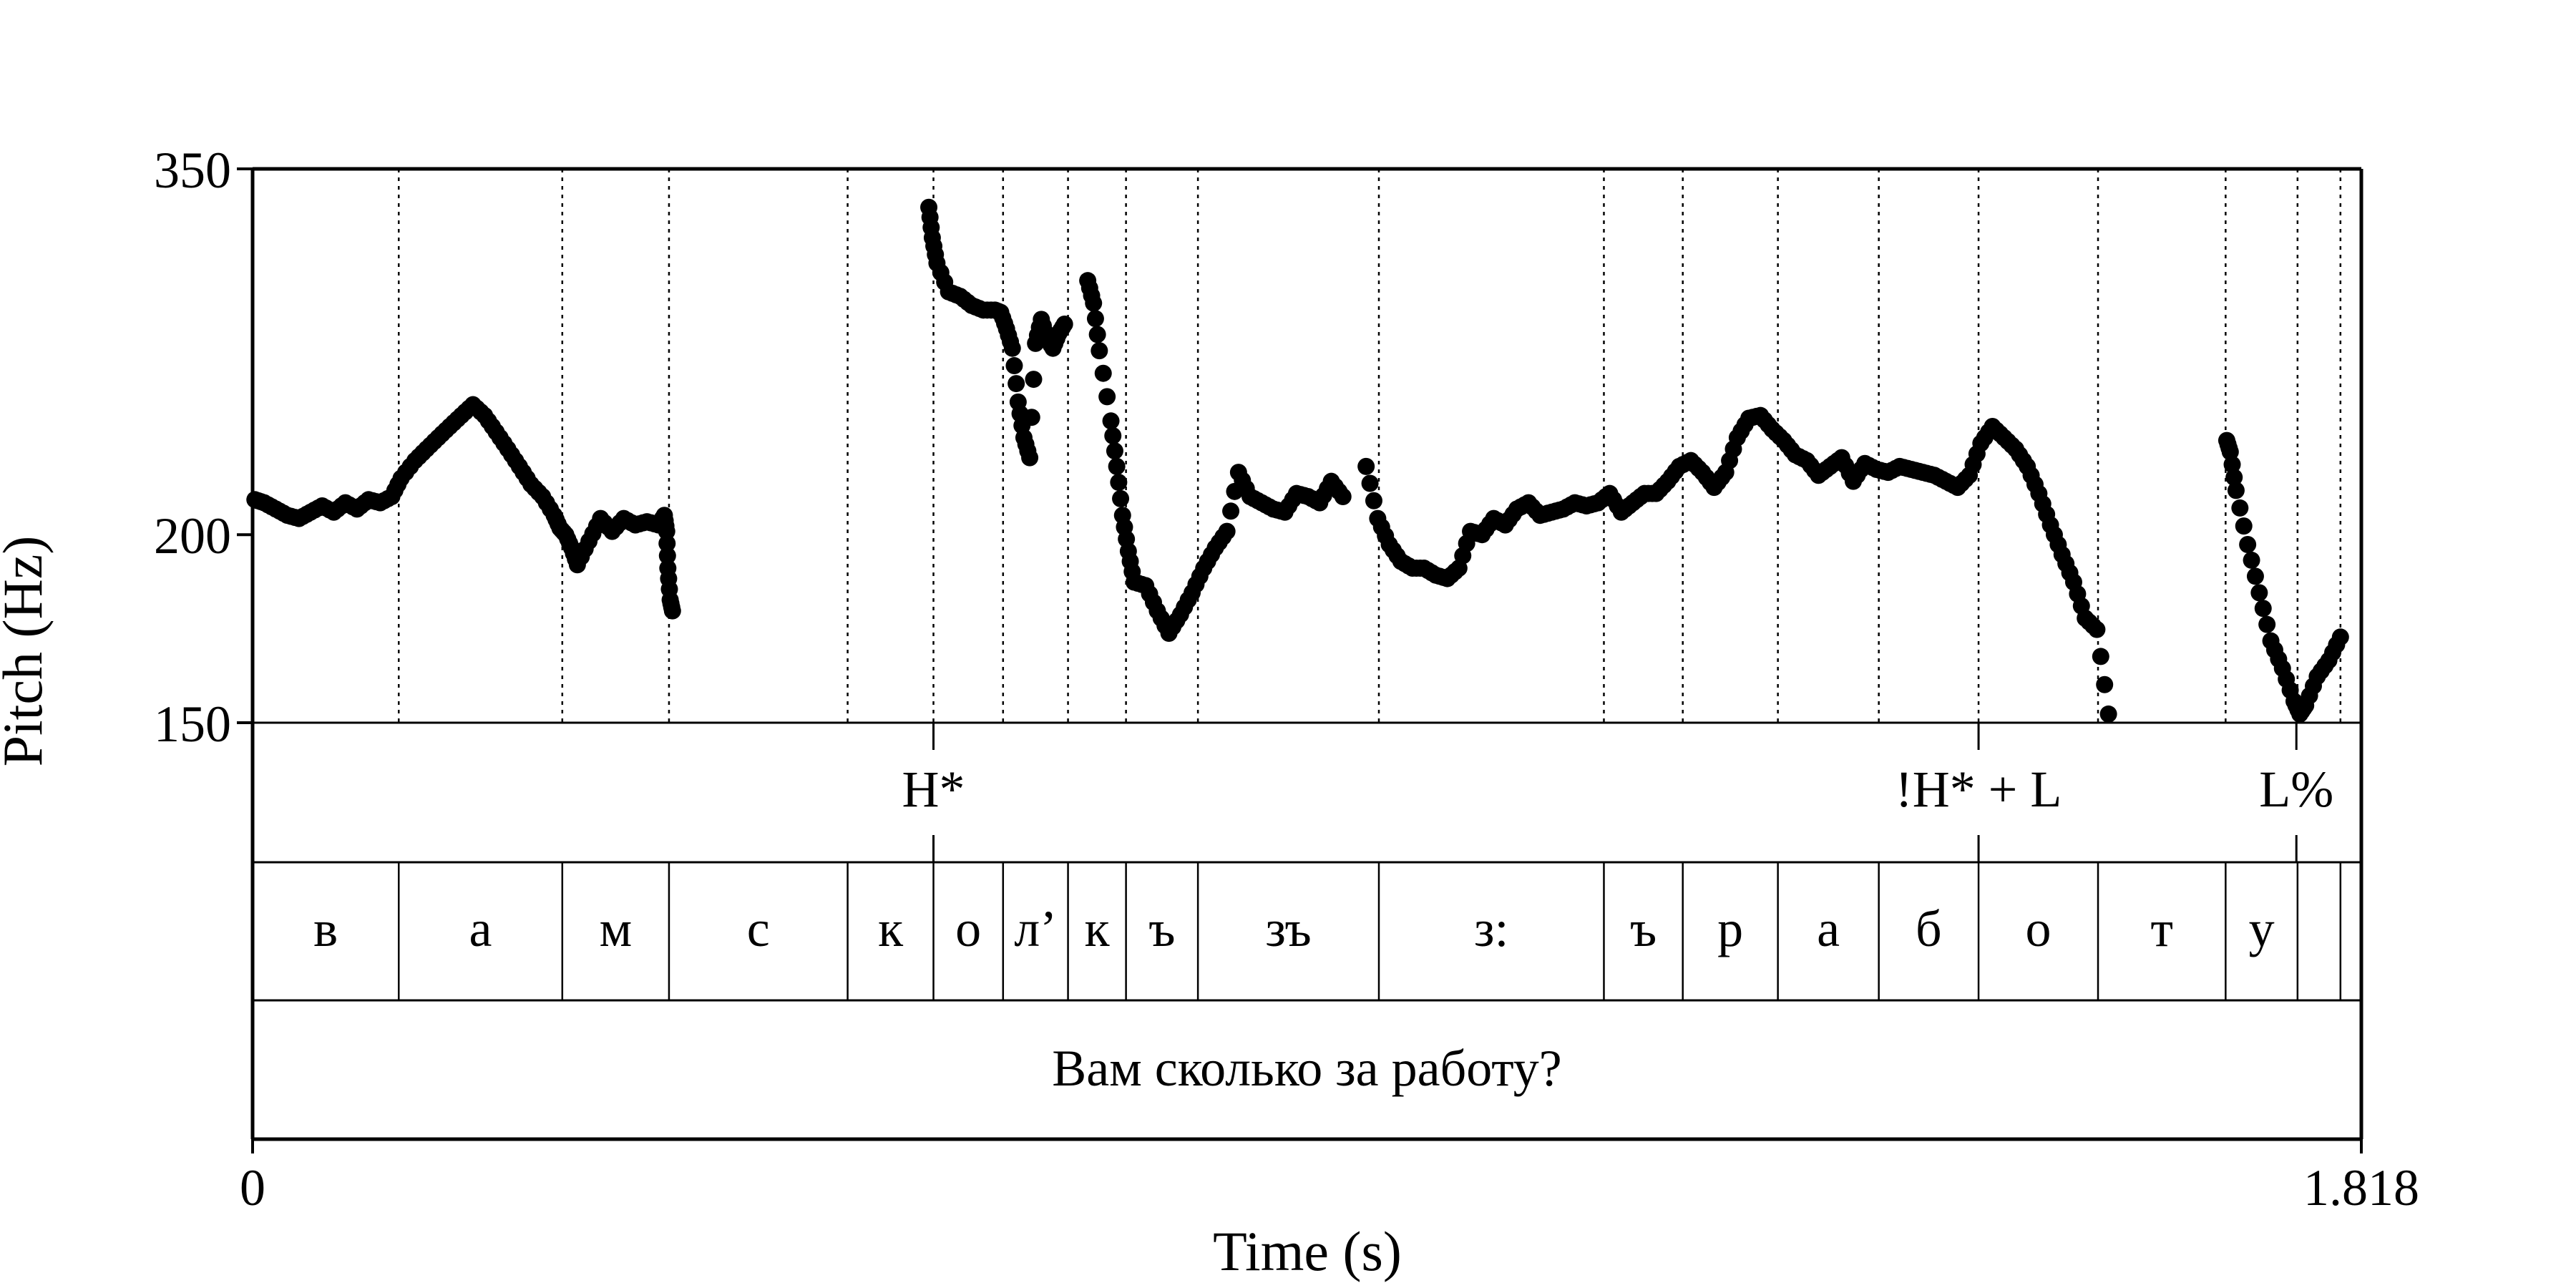  I want to click on segment-label-4: к, so click(891, 928).